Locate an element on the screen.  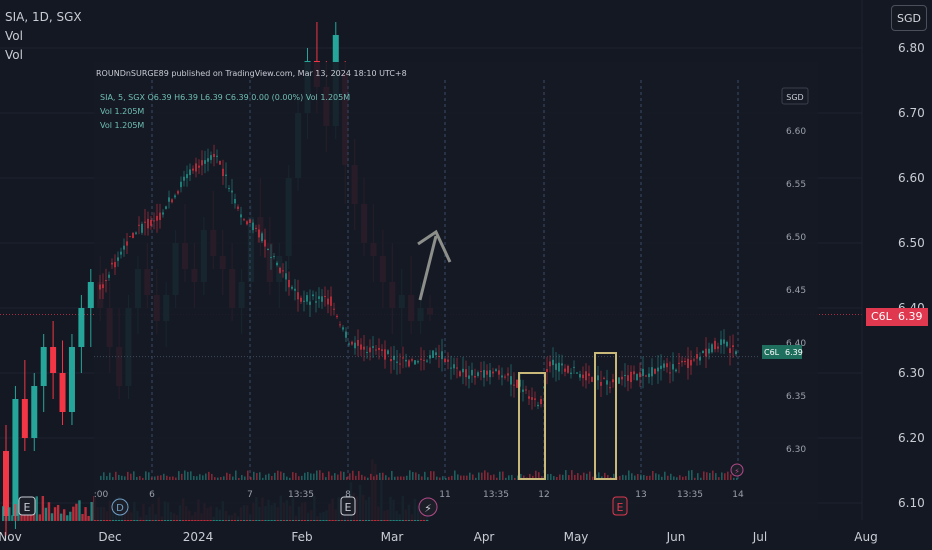
y-tick-label: 6.30 is located at coordinates (911, 373).